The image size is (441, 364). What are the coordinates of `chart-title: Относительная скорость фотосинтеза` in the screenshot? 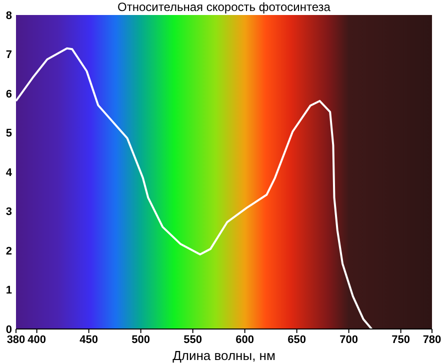 It's located at (224, 7).